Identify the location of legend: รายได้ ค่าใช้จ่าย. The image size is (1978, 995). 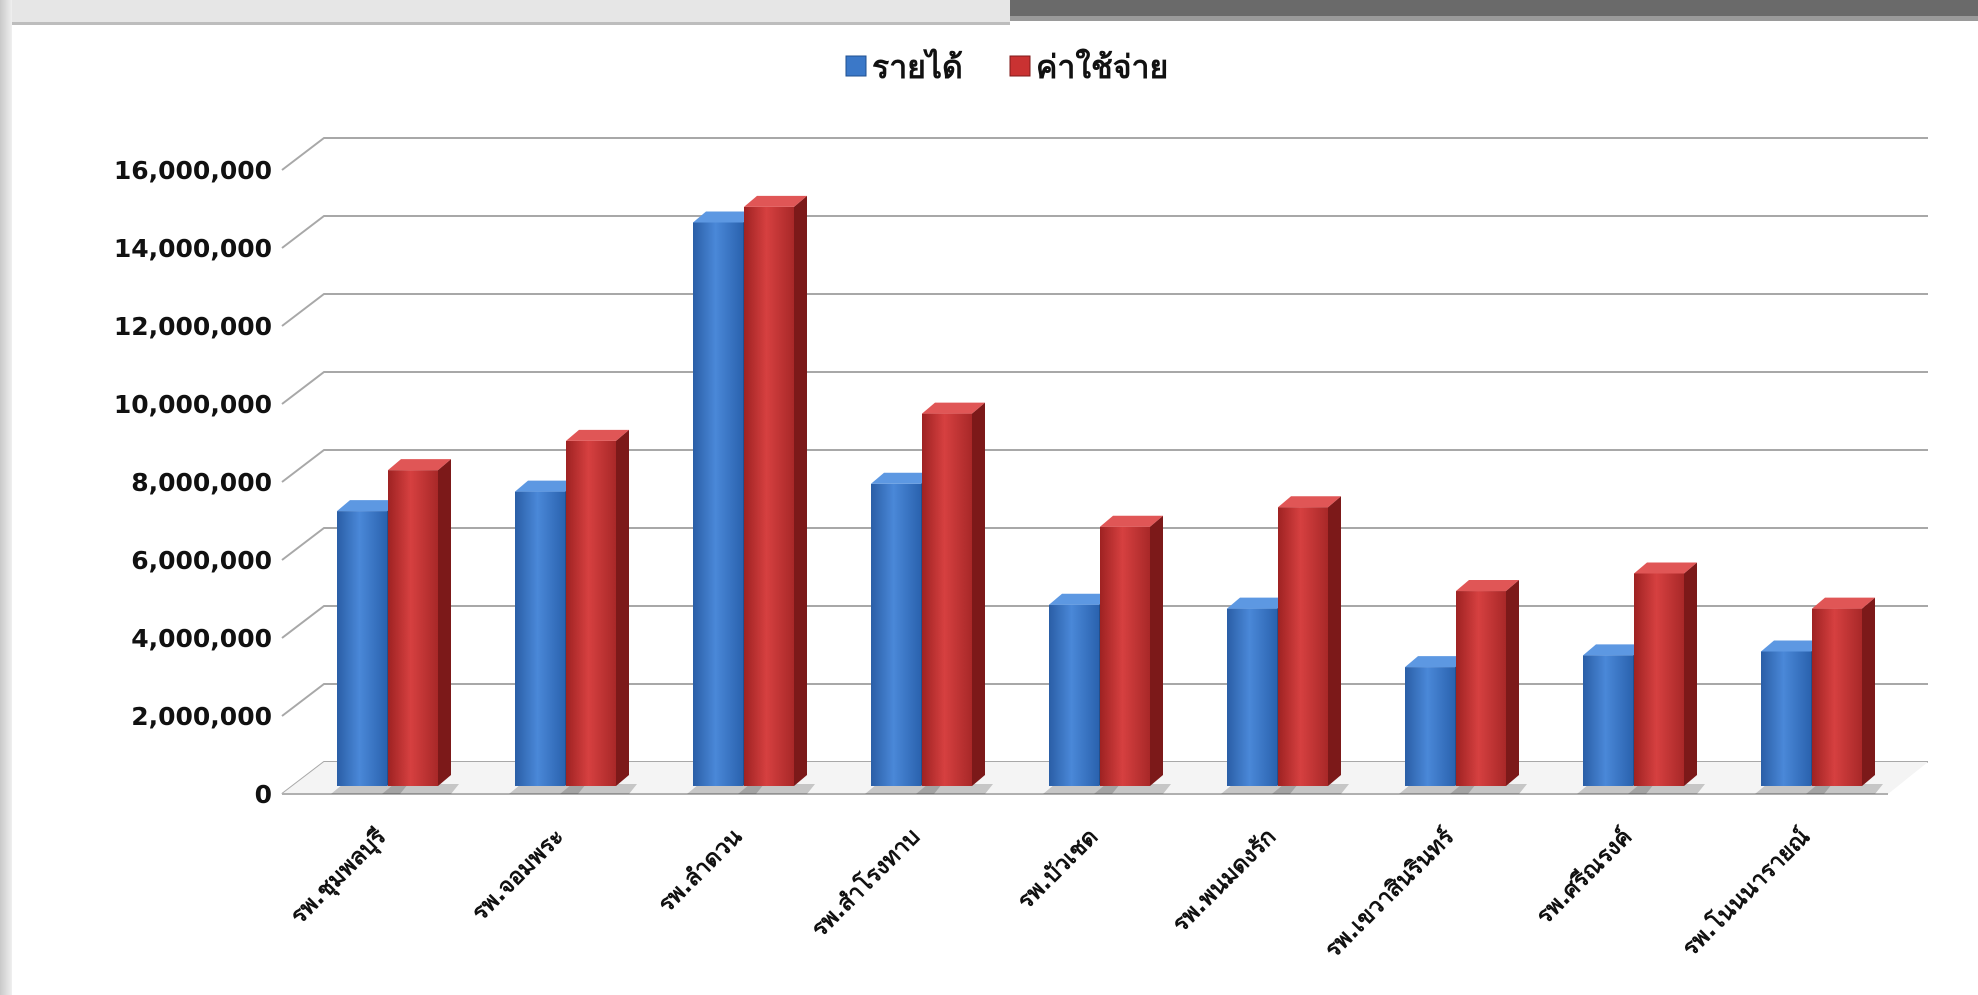
(1006, 67).